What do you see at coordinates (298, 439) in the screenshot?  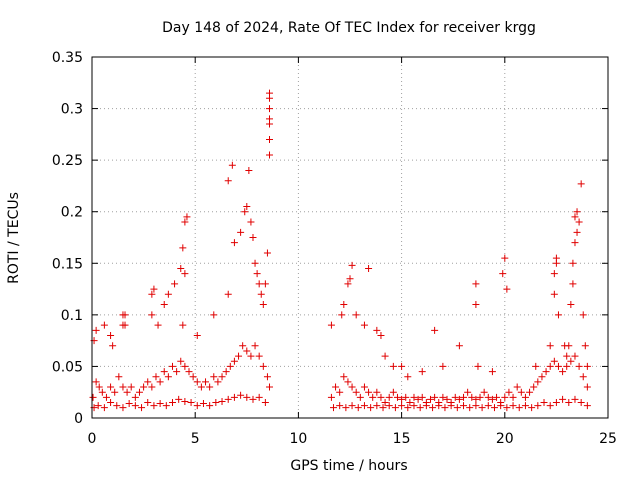 I see `x-tick-label: 10` at bounding box center [298, 439].